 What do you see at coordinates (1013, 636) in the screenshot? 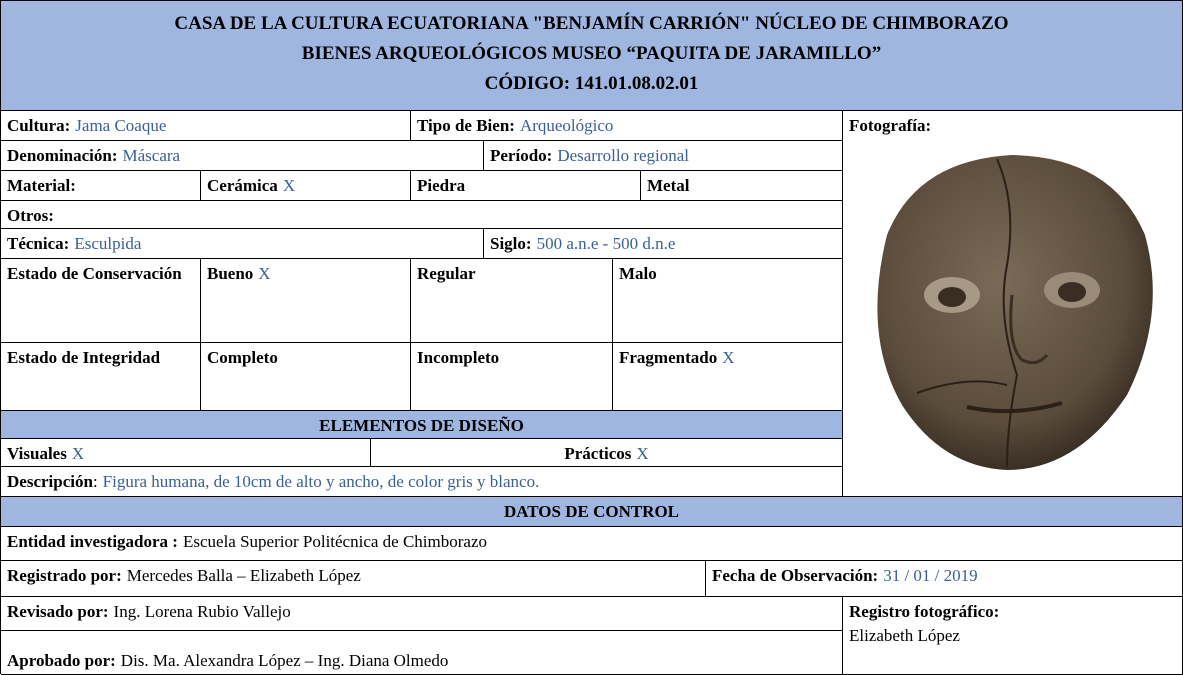
I see `control-cell: Registro fotográfico: Elizabeth López` at bounding box center [1013, 636].